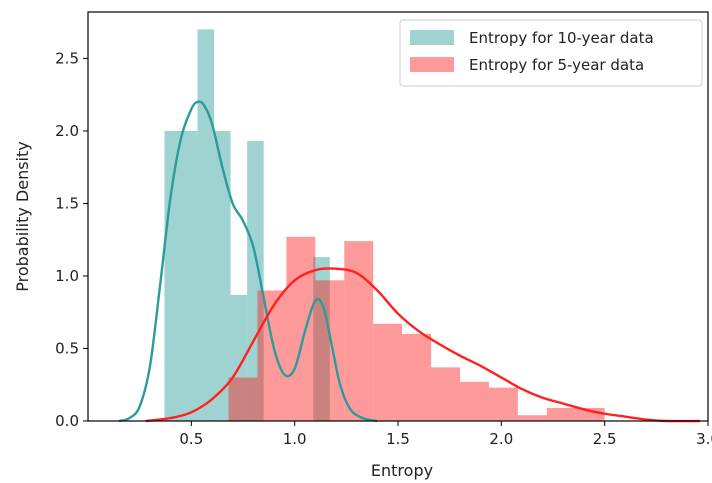 The width and height of the screenshot is (712, 483). Describe the element at coordinates (67, 131) in the screenshot. I see `y-tick-label: 2.0` at that location.